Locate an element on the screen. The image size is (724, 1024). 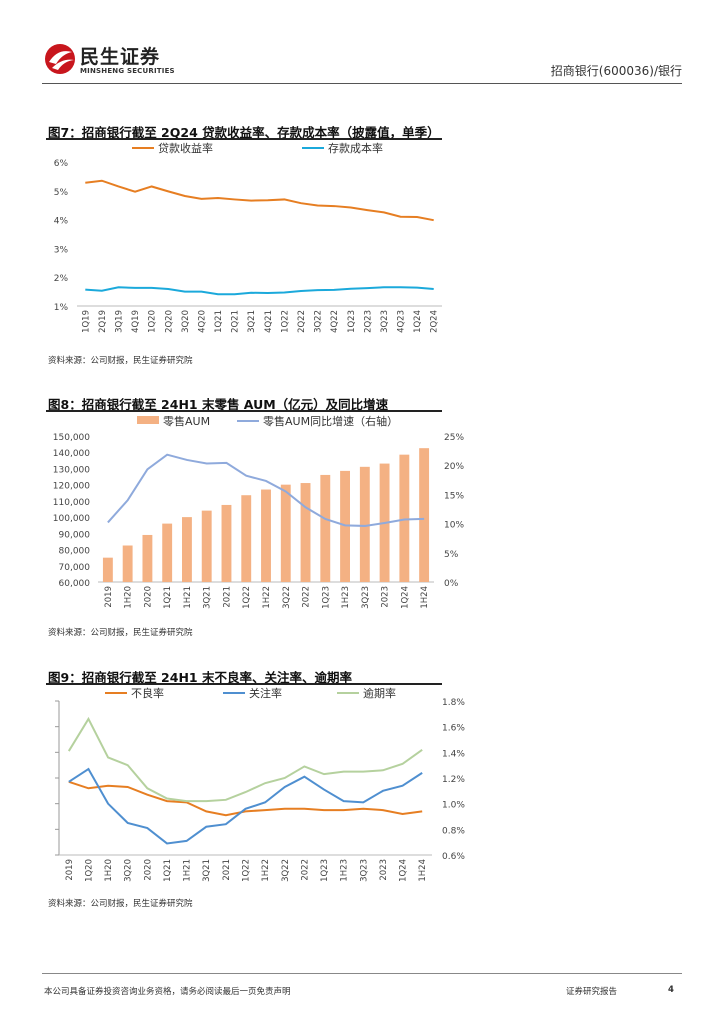
y-left-tick-label: 140,000 is located at coordinates (71, 454).